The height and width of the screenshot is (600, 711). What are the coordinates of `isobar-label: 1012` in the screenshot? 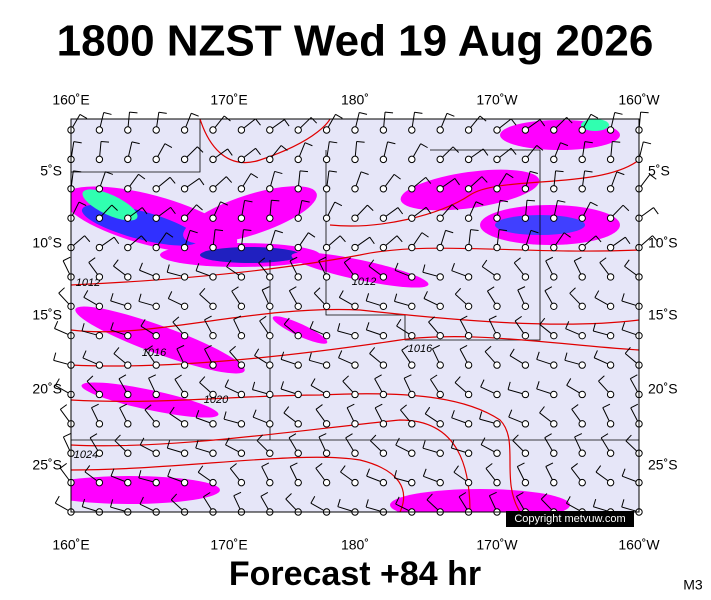 It's located at (88, 283).